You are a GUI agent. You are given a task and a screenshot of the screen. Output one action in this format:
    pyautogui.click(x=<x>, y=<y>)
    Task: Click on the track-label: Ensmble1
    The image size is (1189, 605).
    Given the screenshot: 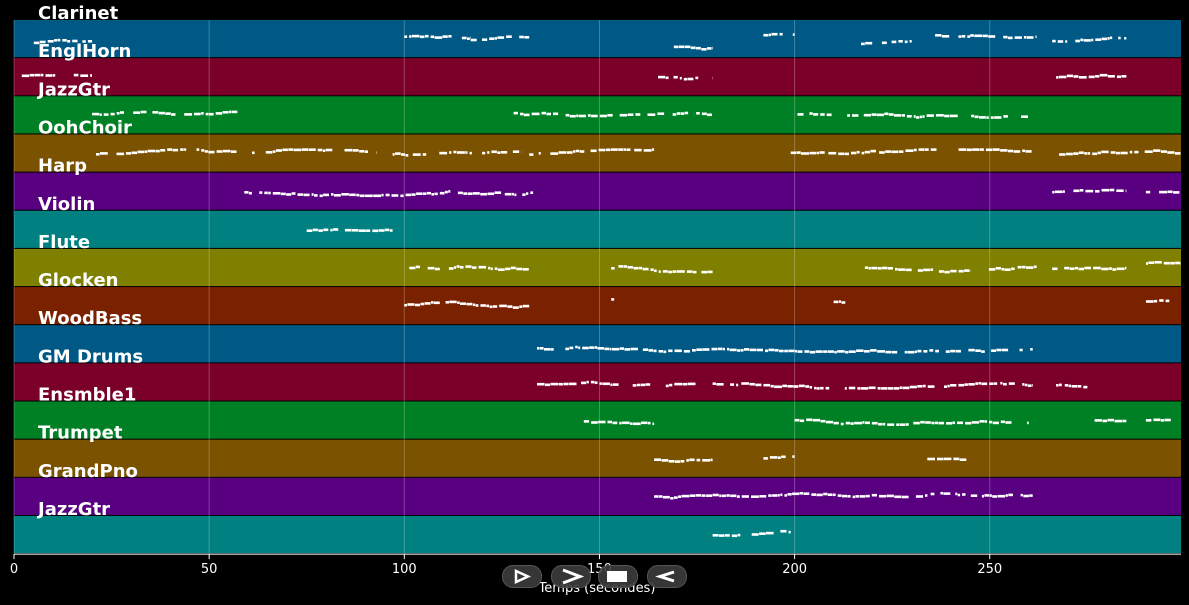 What is the action you would take?
    pyautogui.click(x=87, y=395)
    